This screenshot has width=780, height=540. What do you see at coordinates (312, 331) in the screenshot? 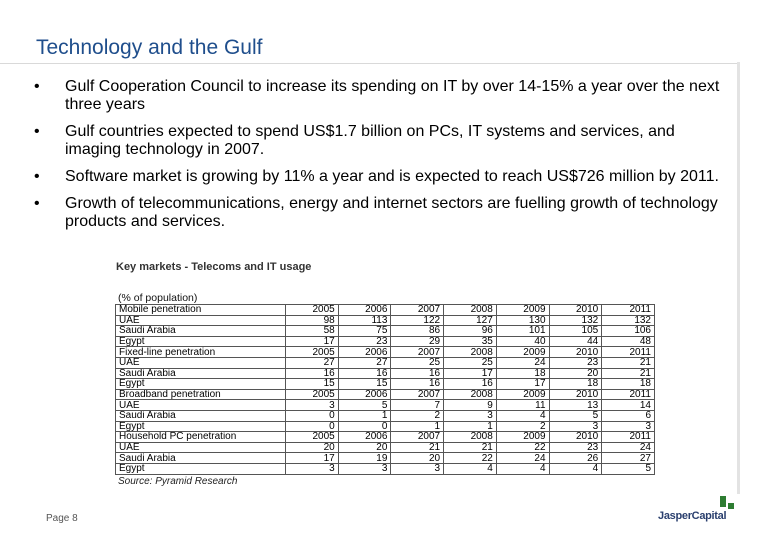
I see `value-cell: 58` at bounding box center [312, 331].